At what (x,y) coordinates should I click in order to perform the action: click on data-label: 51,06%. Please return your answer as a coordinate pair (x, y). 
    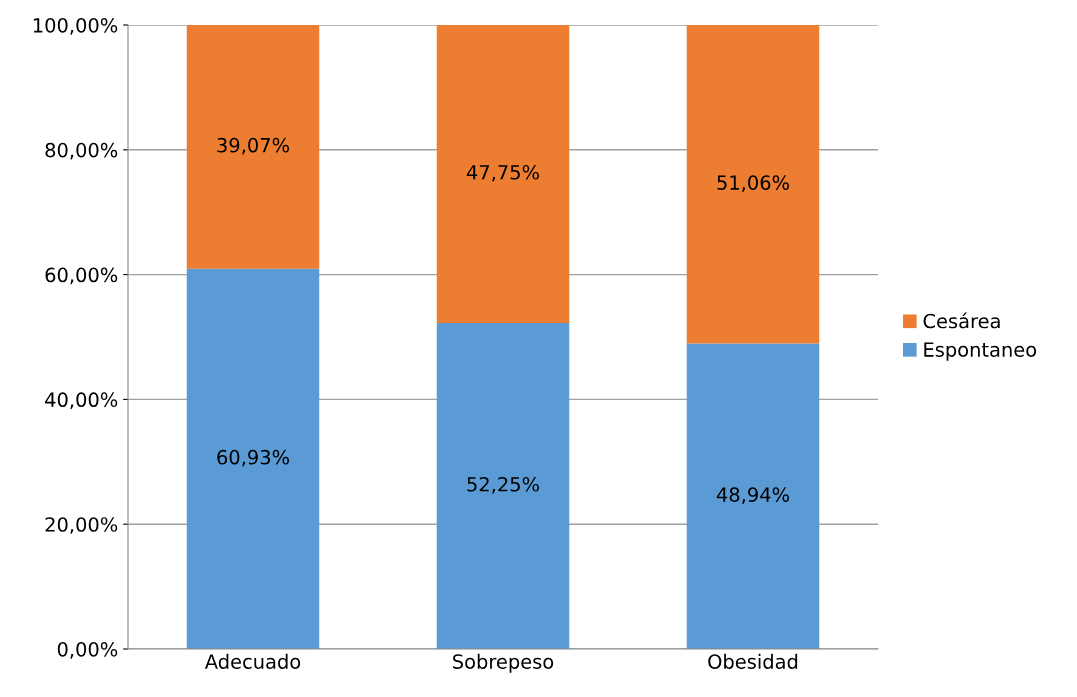
    Looking at the image, I should click on (753, 183).